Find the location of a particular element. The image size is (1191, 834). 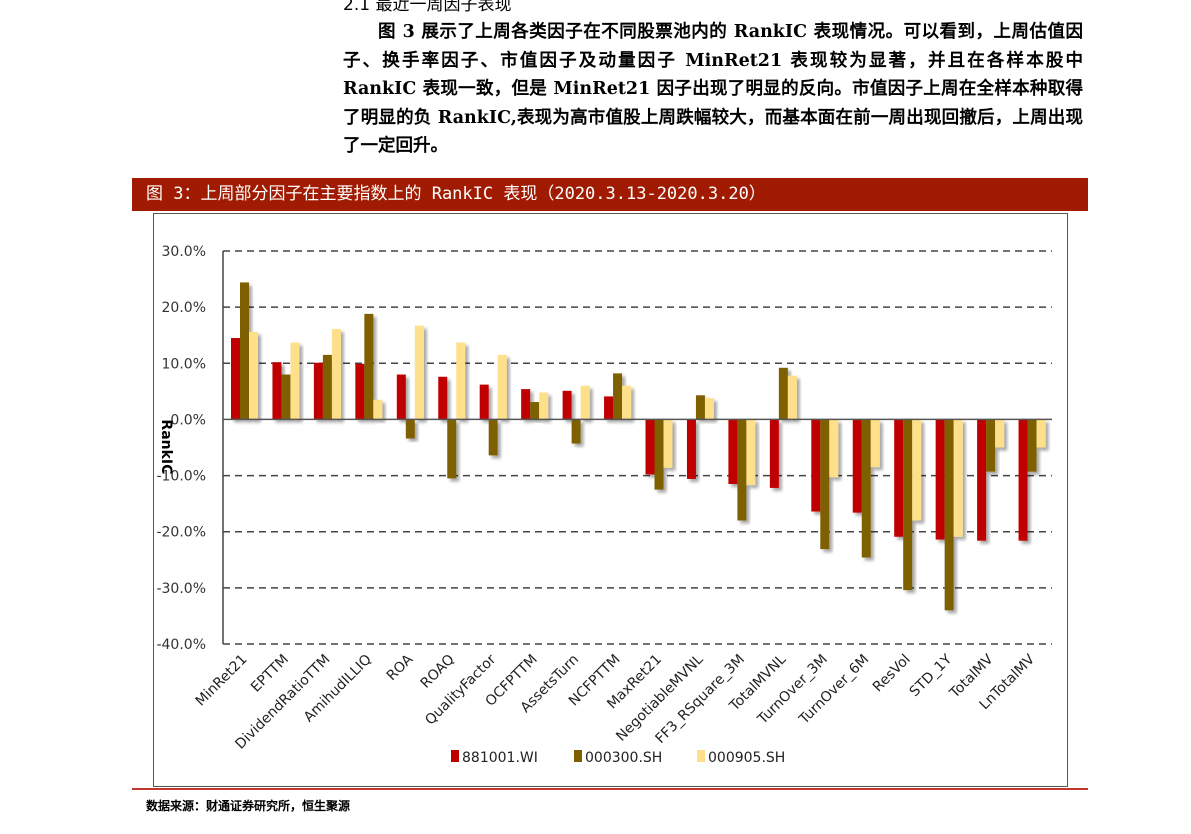

y-tick-label: 30.0% is located at coordinates (184, 252).